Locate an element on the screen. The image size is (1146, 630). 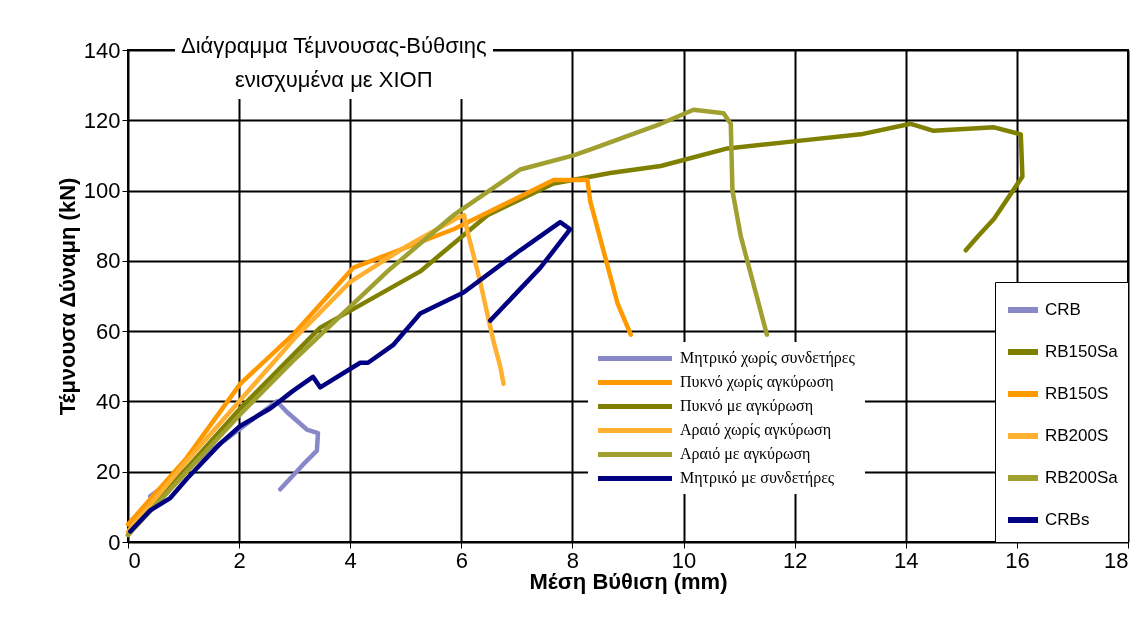
x-tick-label: 6 is located at coordinates (461, 560).